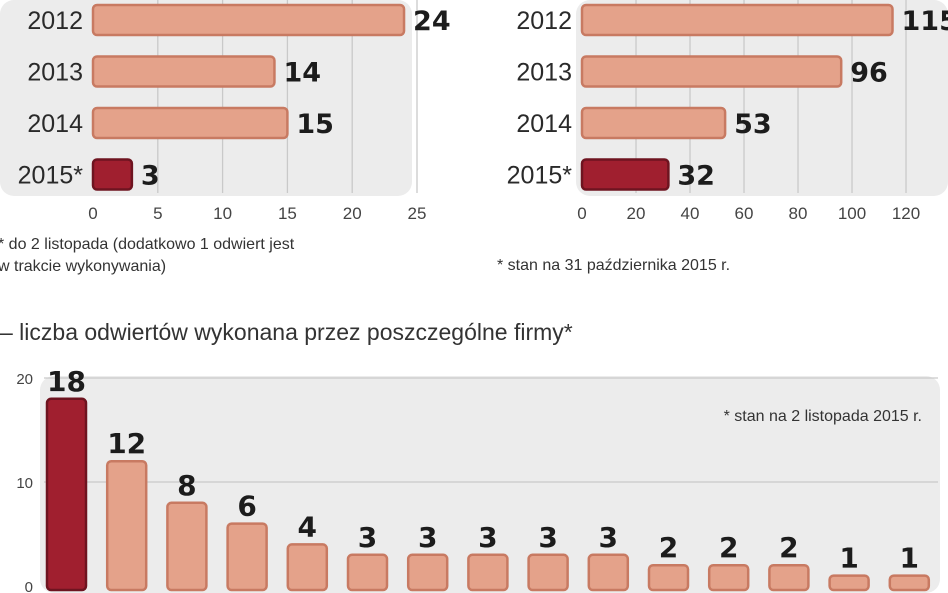 This screenshot has width=948, height=593. What do you see at coordinates (126, 443) in the screenshot?
I see `chart3-value-label: 12` at bounding box center [126, 443].